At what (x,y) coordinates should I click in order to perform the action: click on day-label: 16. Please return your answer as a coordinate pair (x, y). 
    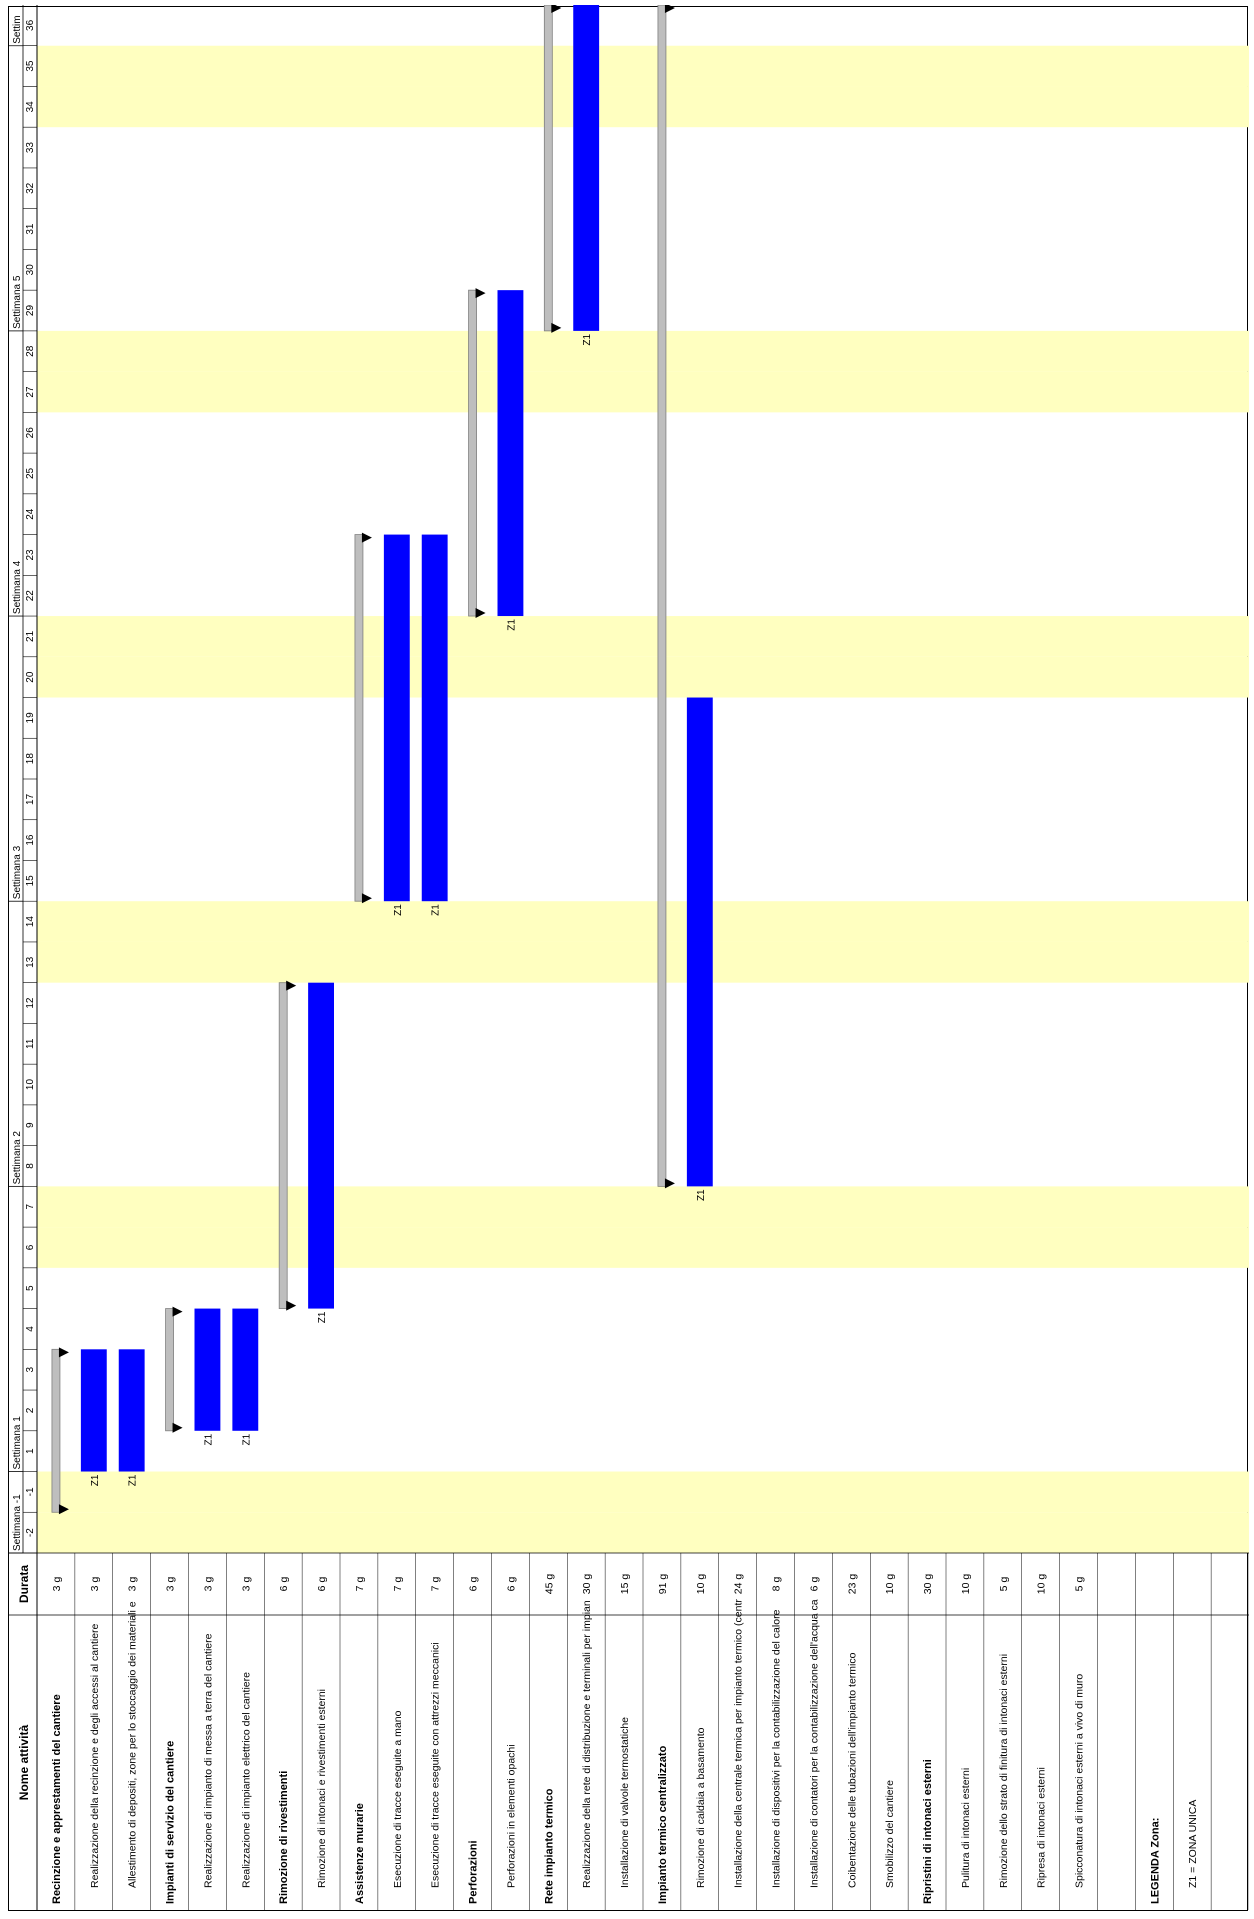
    Looking at the image, I should click on (30, 840).